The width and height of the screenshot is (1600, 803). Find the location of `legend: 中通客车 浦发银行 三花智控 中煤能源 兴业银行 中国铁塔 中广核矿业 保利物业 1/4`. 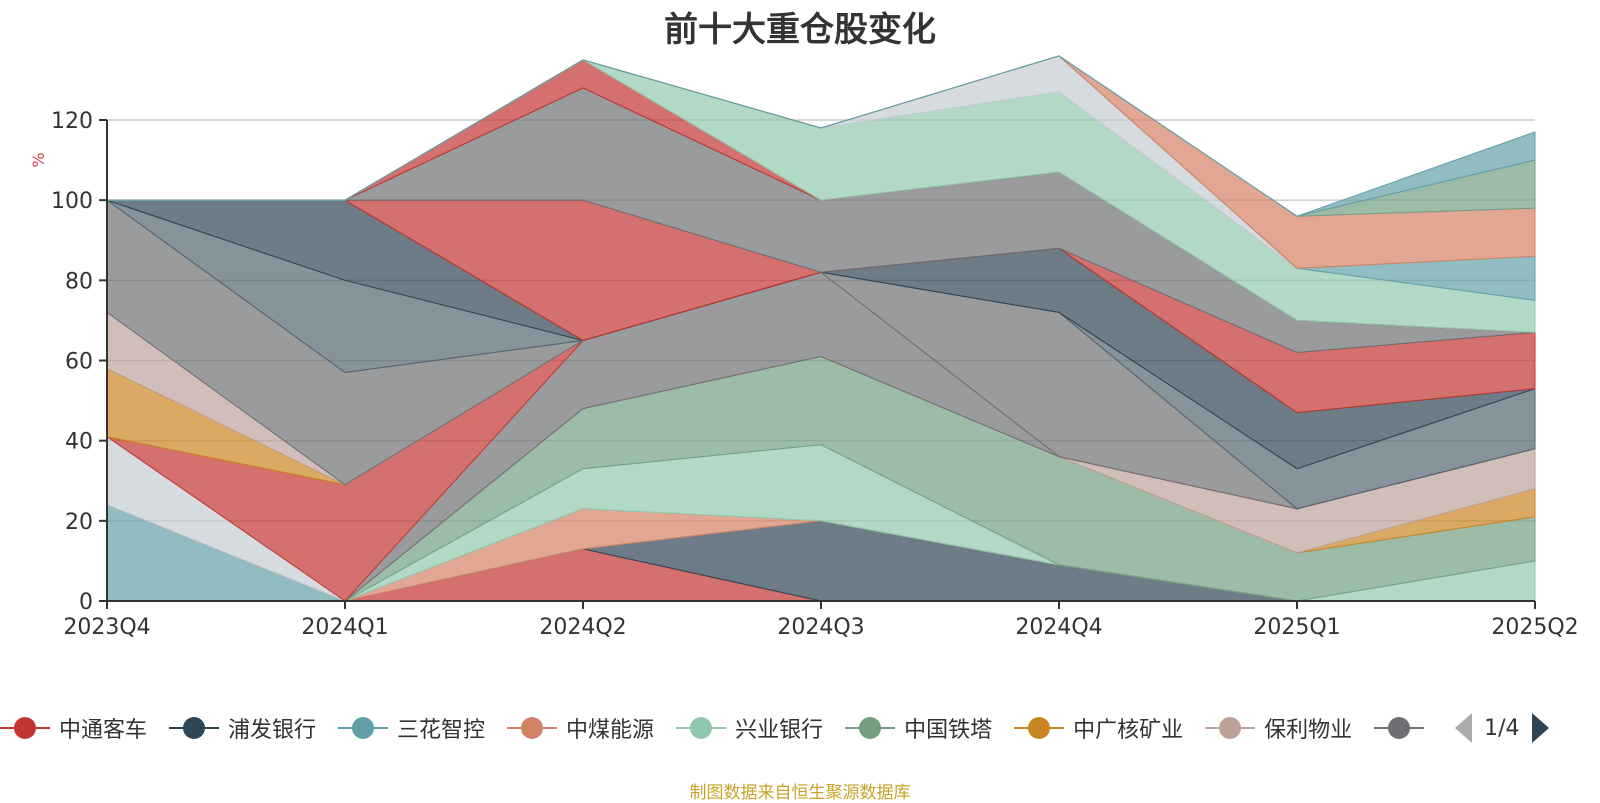

legend: 中通客车 浦发银行 三花智控 中煤能源 兴业银行 中国铁塔 中广核矿业 保利物业 1/4 is located at coordinates (774, 728).